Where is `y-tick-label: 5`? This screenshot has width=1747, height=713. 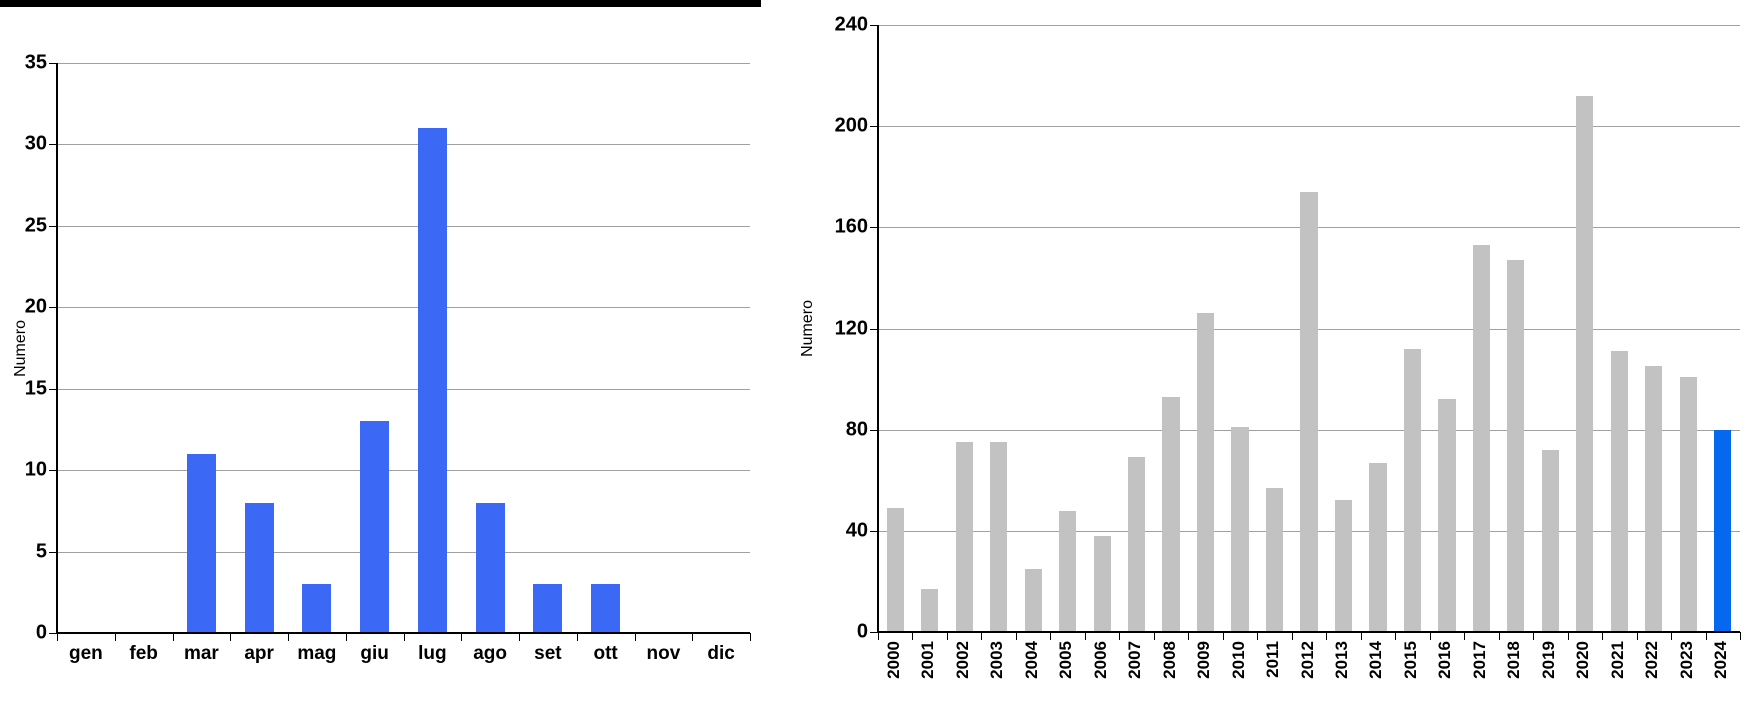 y-tick-label: 5 is located at coordinates (41, 551).